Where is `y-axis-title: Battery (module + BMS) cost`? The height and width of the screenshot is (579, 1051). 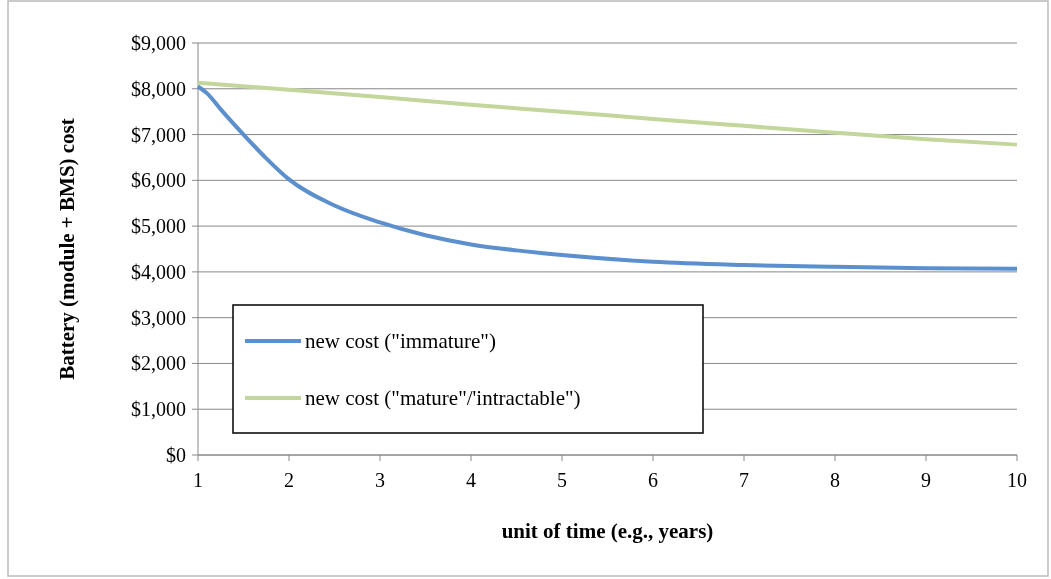
y-axis-title: Battery (module + BMS) cost is located at coordinates (67, 249).